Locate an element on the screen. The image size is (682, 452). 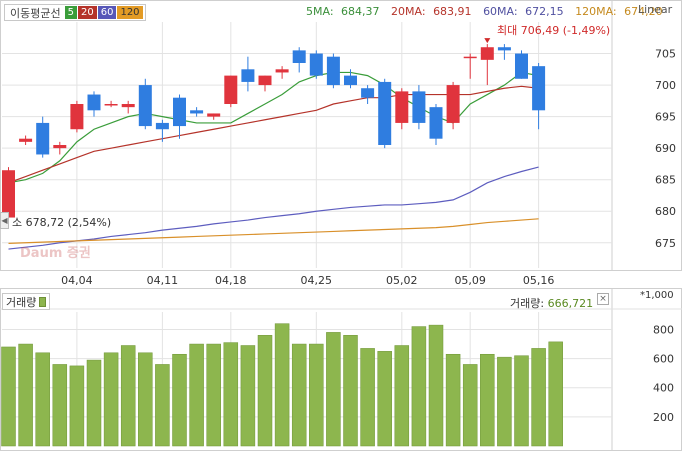
price-tick-label: 690 is located at coordinates (665, 148).